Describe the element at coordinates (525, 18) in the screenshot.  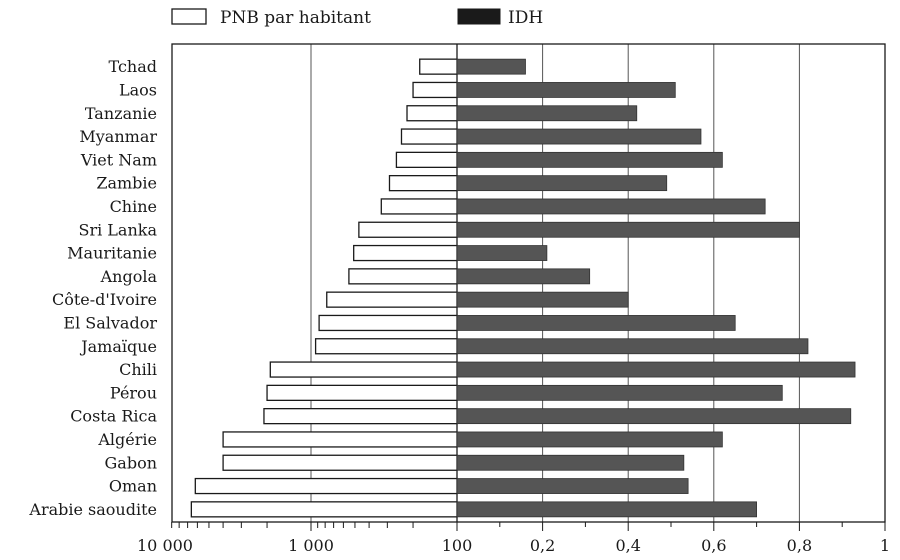
I see `legend-label-idh: IDH` at that location.